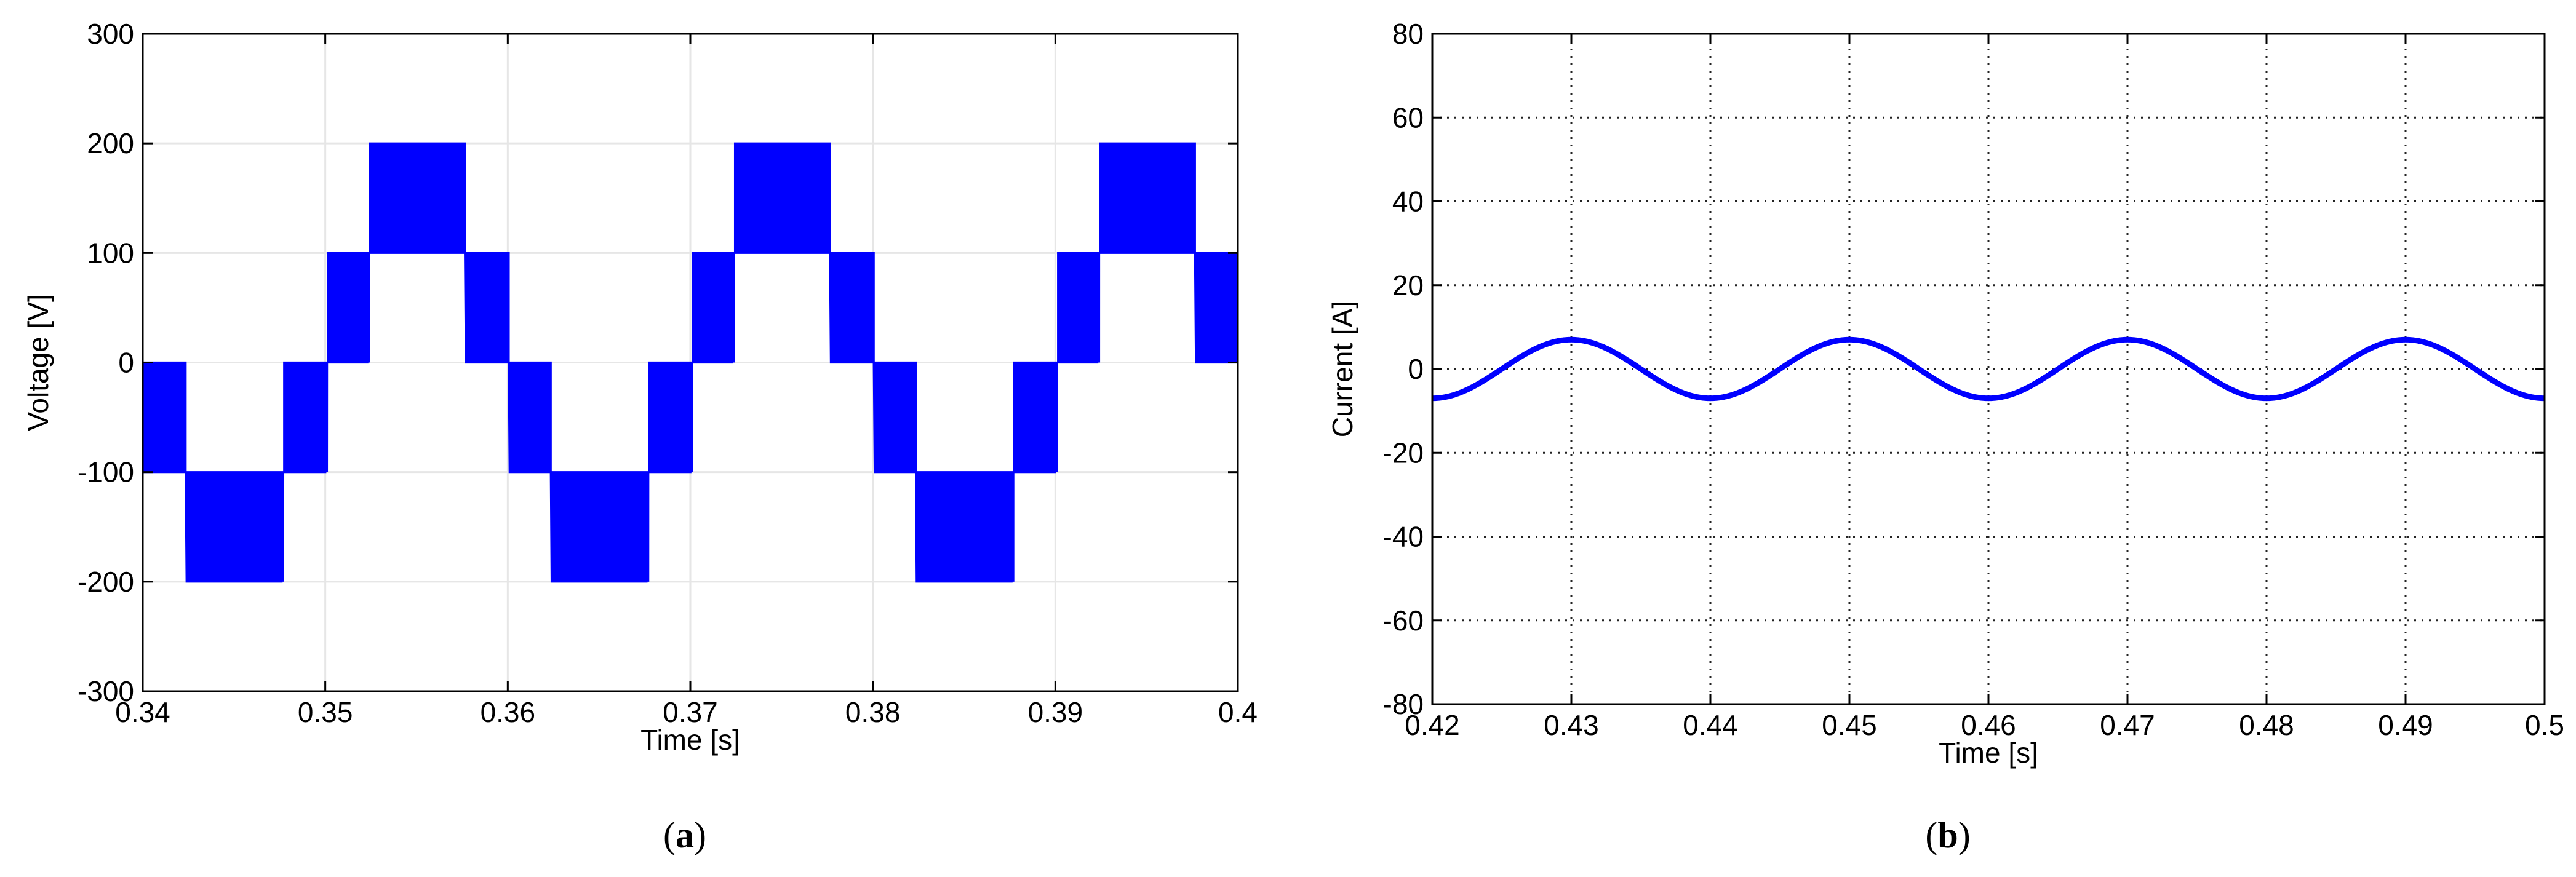 Image resolution: width=2576 pixels, height=877 pixels. What do you see at coordinates (1408, 285) in the screenshot?
I see `y-tick-label: 20` at bounding box center [1408, 285].